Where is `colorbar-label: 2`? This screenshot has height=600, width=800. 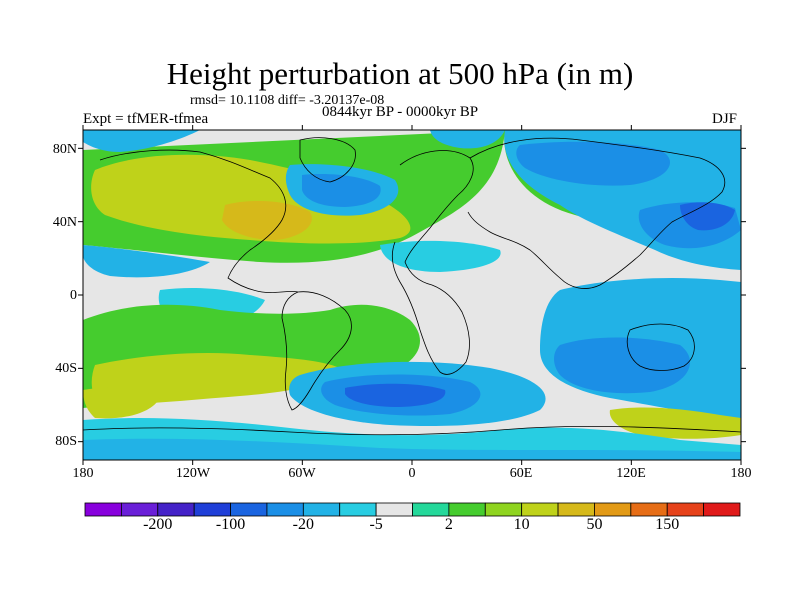
colorbar-label: 2 is located at coordinates (448, 524).